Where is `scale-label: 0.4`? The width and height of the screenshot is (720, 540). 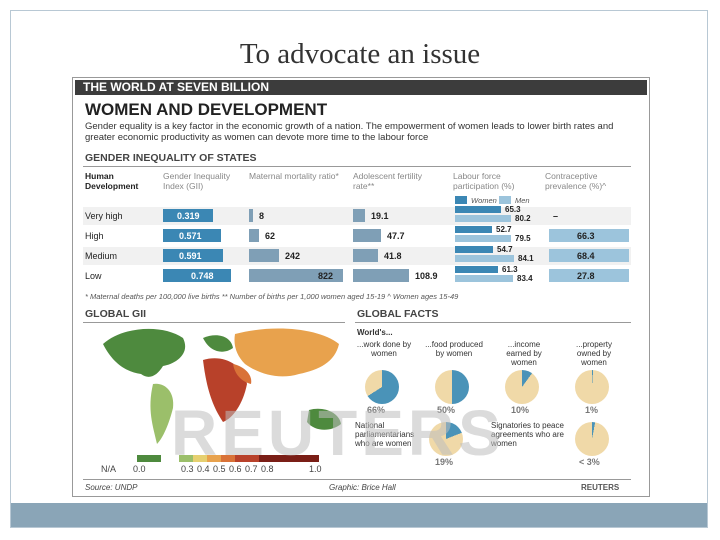 scale-label: 0.4 is located at coordinates (203, 469).